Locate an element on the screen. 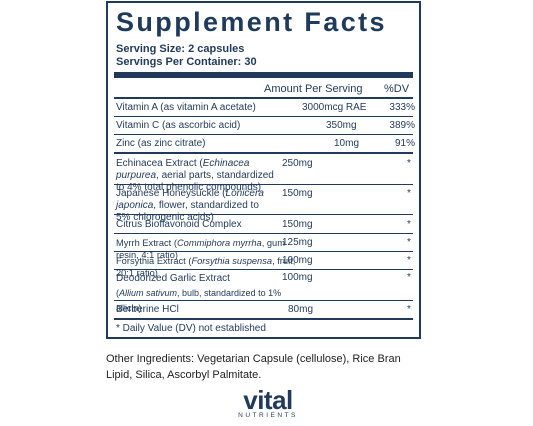  section-rule is located at coordinates (263, 153).